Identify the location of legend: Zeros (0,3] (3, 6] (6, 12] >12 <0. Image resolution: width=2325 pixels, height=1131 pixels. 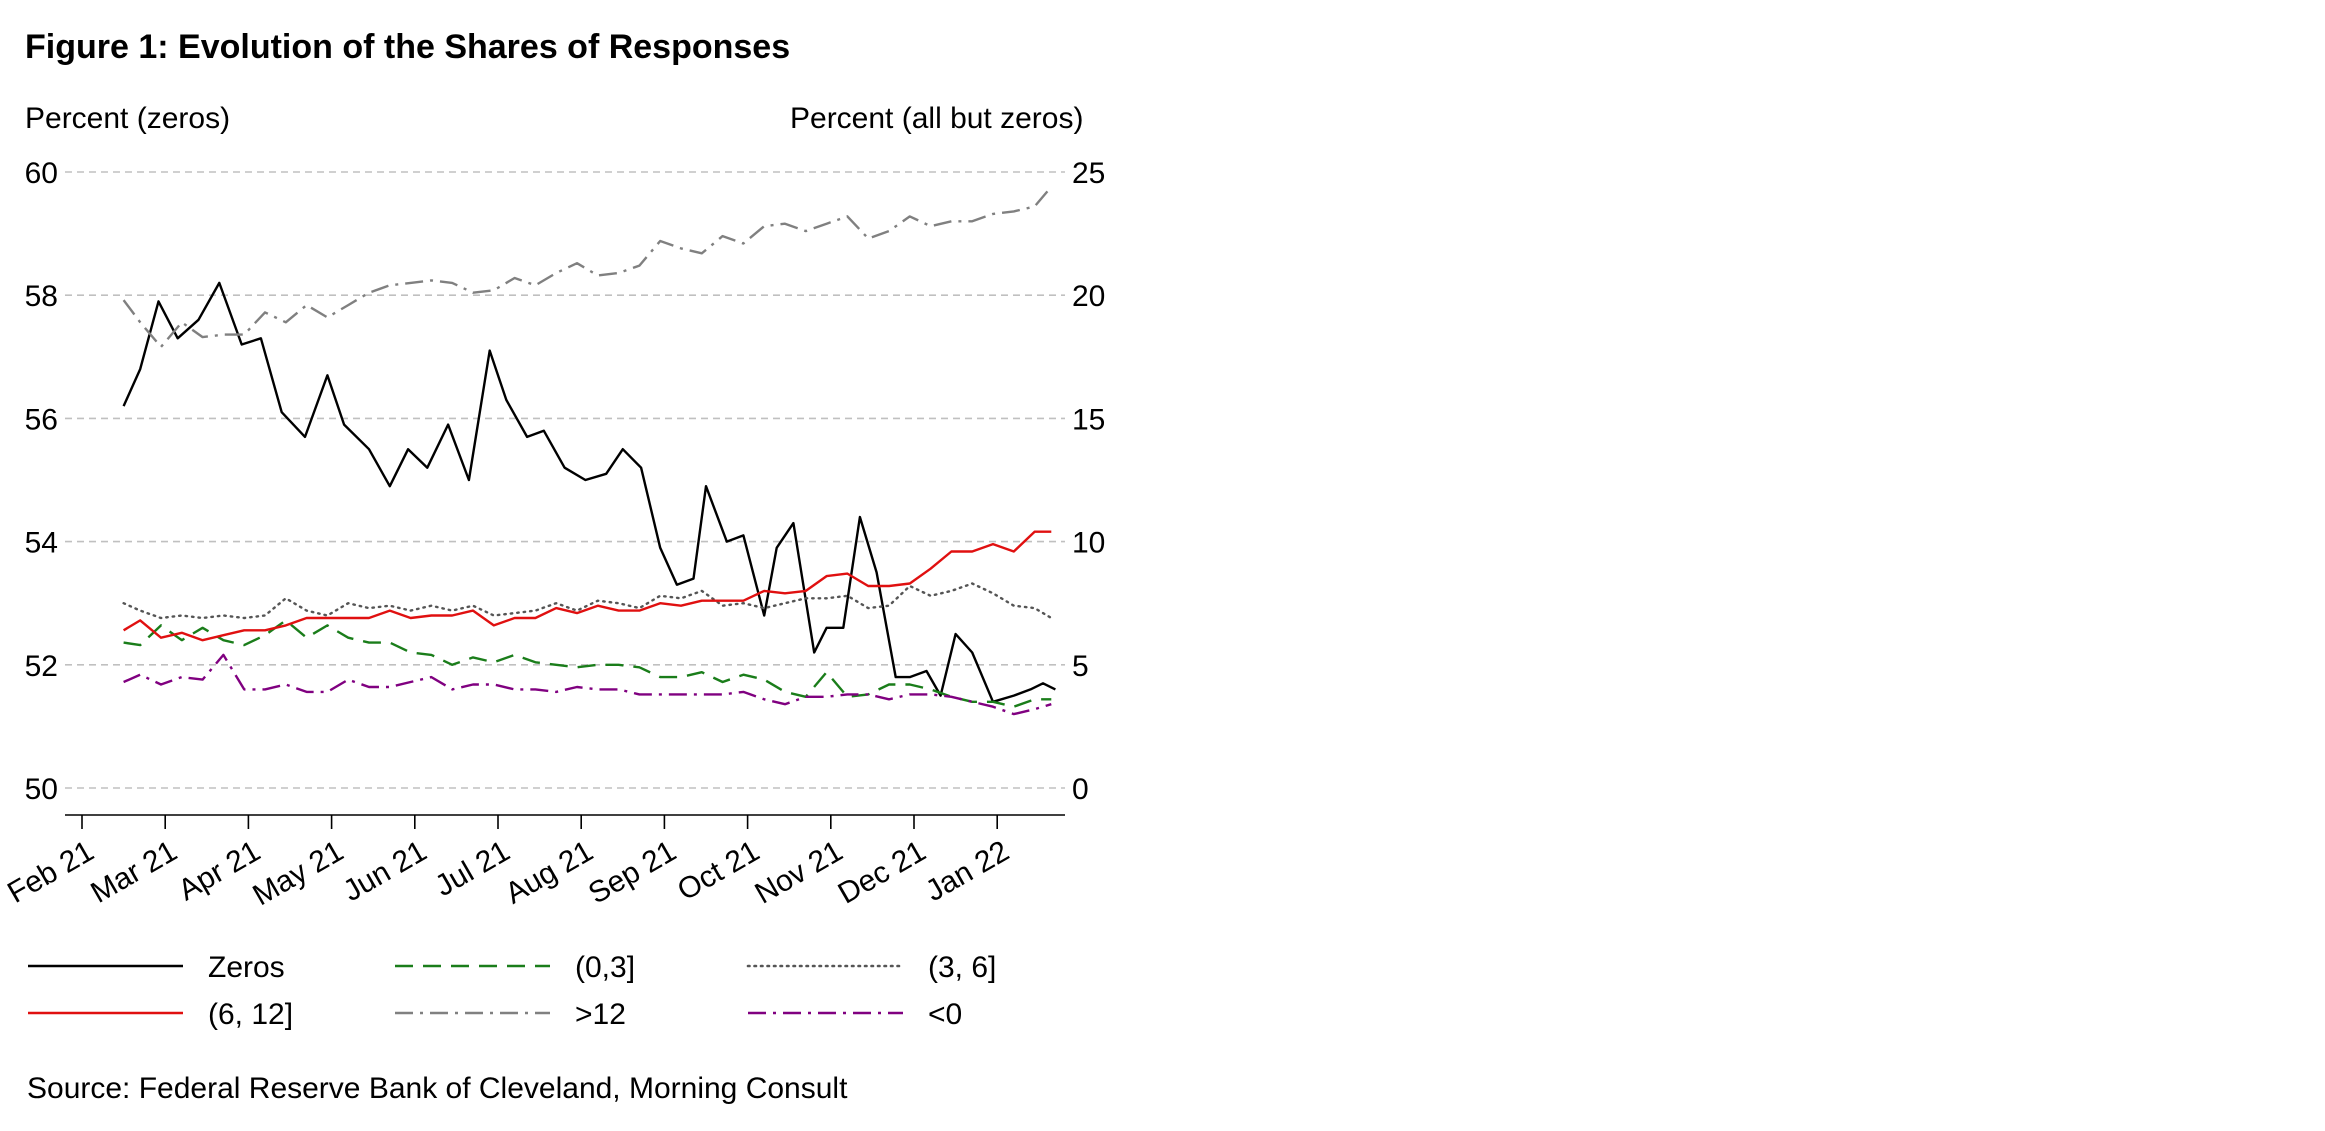
(512, 991).